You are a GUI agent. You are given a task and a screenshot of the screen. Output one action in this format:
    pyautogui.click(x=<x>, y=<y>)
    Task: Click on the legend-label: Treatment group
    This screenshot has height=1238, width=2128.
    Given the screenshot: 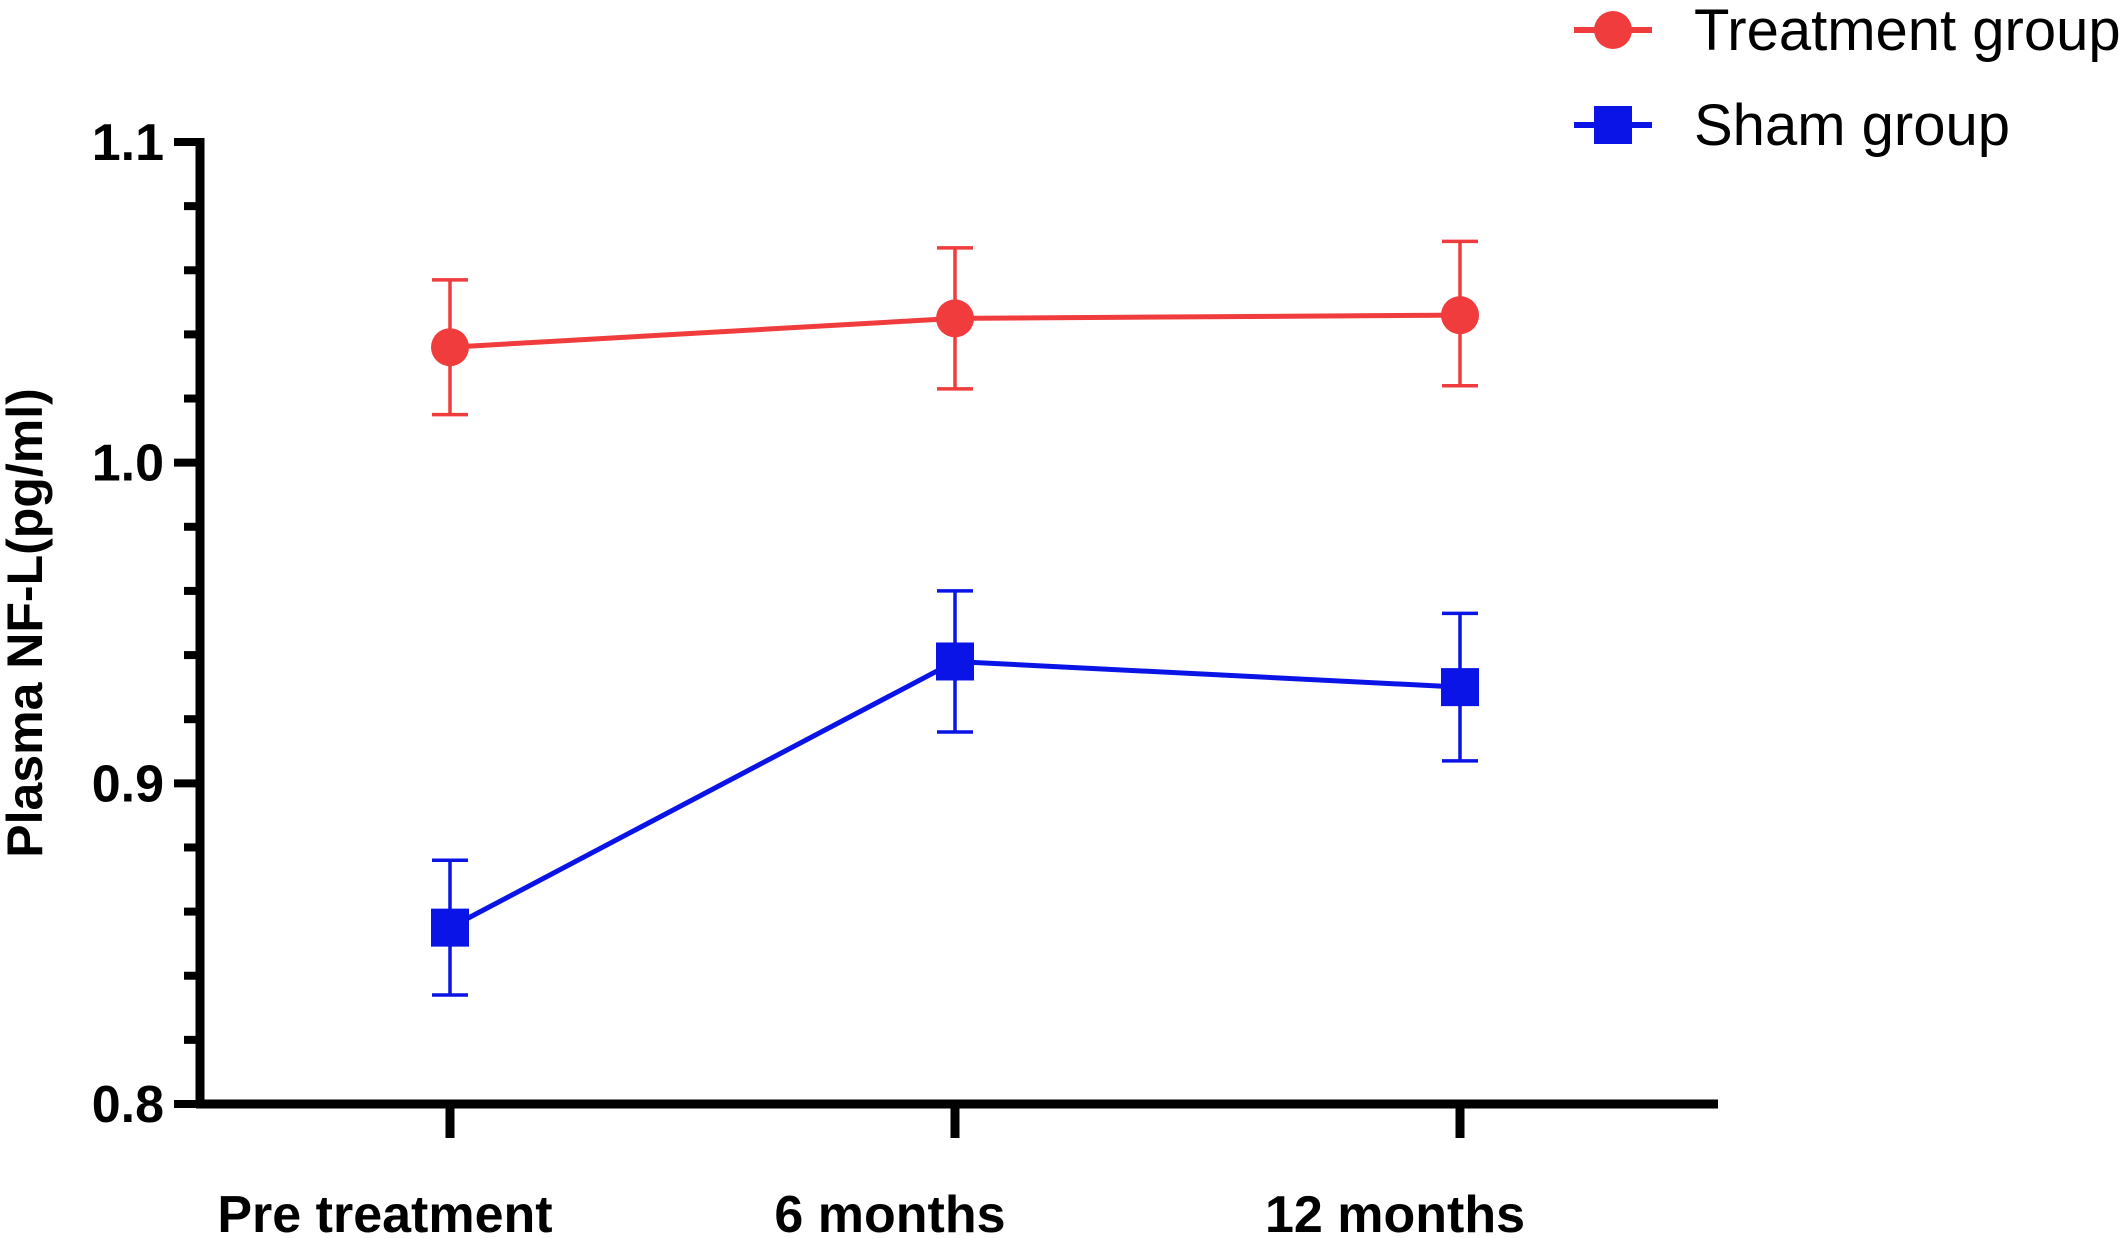 What is the action you would take?
    pyautogui.click(x=1907, y=31)
    